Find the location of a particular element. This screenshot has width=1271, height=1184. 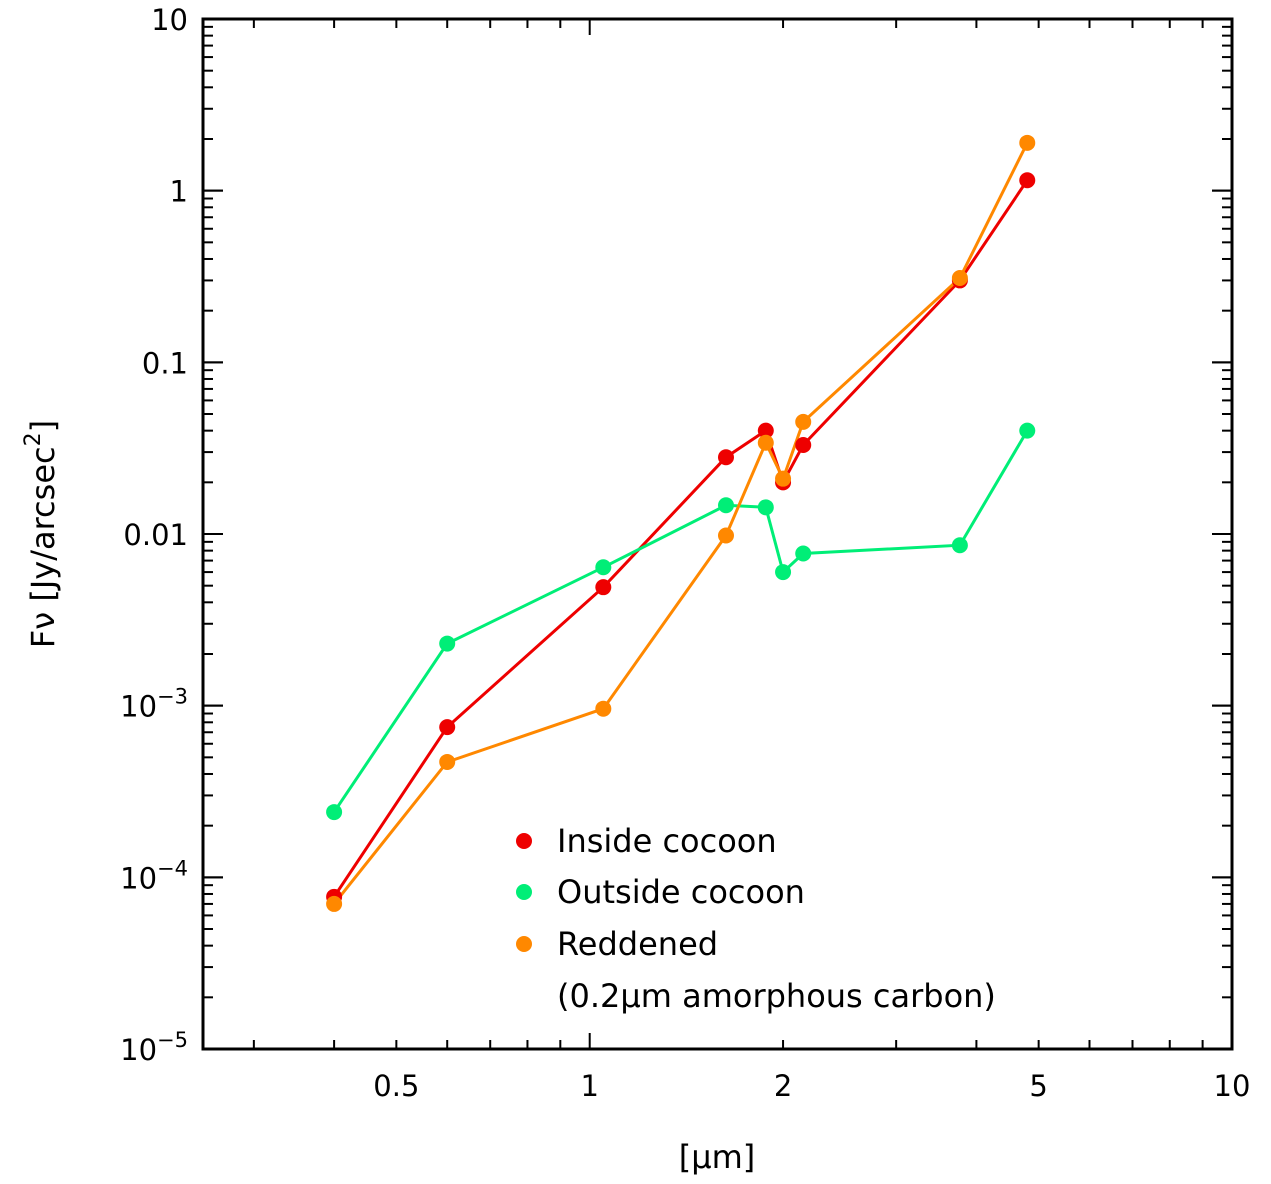

x-tick-labels: 0.5 1 2 5 10 is located at coordinates (811, 1086).